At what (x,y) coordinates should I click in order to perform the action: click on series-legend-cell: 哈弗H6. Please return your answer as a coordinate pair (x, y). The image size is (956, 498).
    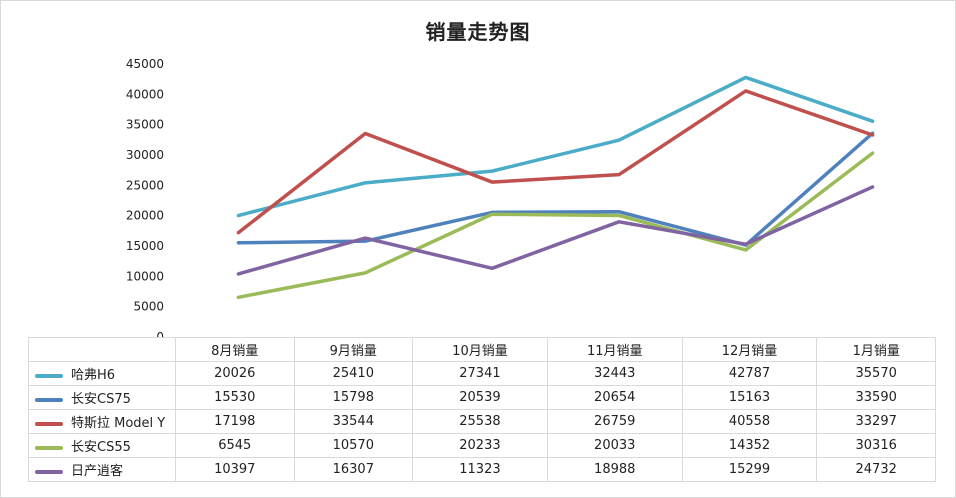
    Looking at the image, I should click on (102, 373).